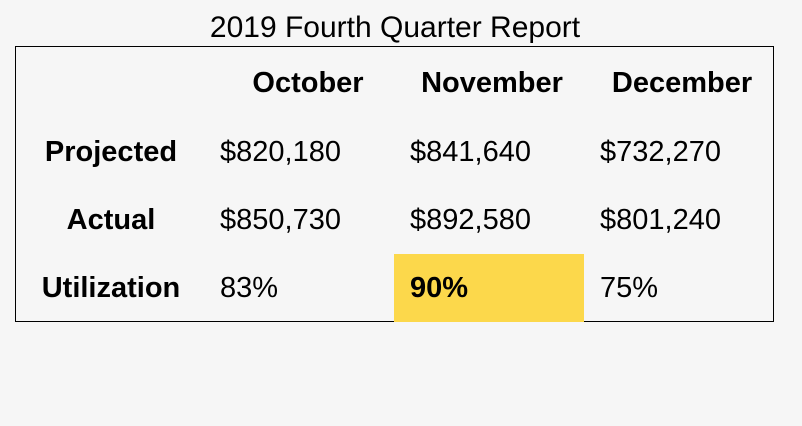 Image resolution: width=802 pixels, height=426 pixels. What do you see at coordinates (111, 288) in the screenshot?
I see `row-label-utilization: Utilization` at bounding box center [111, 288].